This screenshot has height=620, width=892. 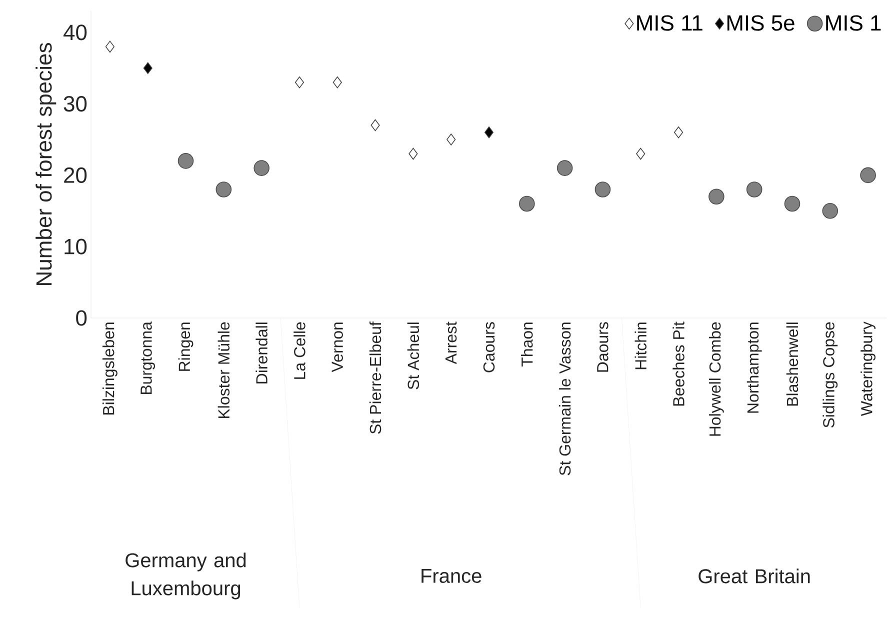 What do you see at coordinates (81, 318) in the screenshot?
I see `y-tick-label: 0` at bounding box center [81, 318].